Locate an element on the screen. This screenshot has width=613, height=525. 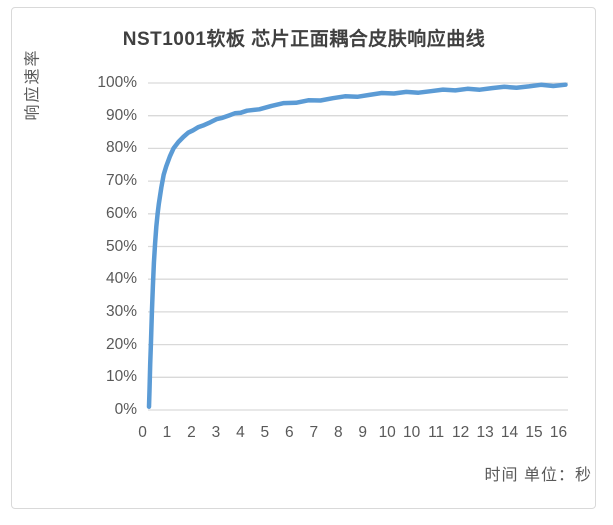
x-tick-label: 15 is located at coordinates (534, 432).